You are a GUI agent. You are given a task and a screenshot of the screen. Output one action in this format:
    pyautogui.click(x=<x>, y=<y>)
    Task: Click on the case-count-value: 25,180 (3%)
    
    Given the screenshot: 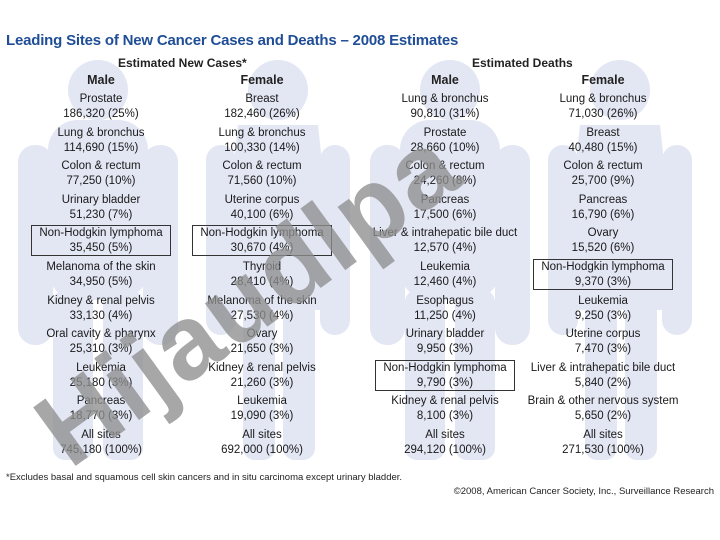 What is the action you would take?
    pyautogui.click(x=101, y=382)
    